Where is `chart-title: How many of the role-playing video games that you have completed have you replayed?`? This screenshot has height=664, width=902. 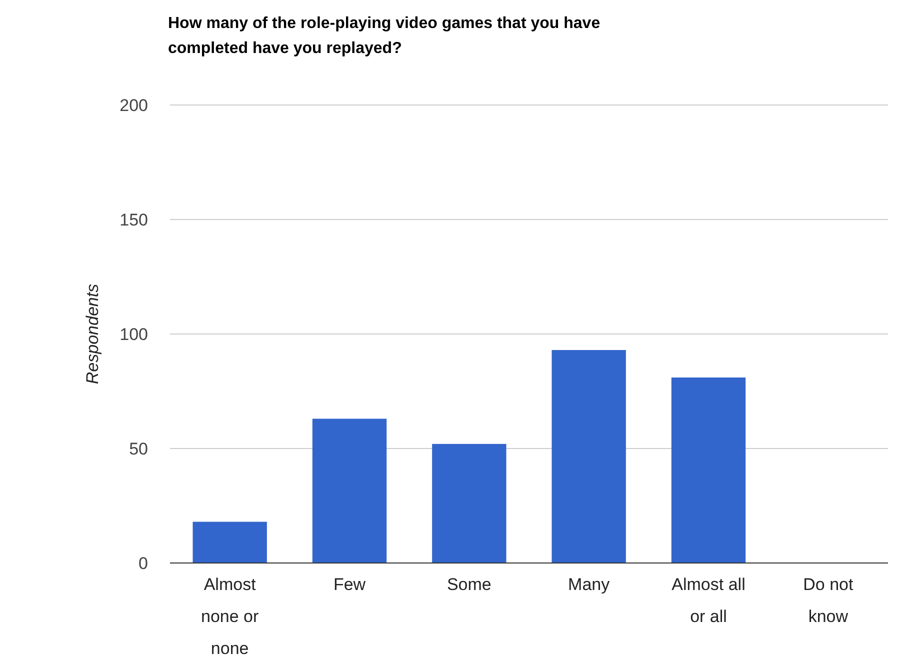 chart-title: How many of the role-playing video games that you have completed have you replayed? is located at coordinates (384, 36).